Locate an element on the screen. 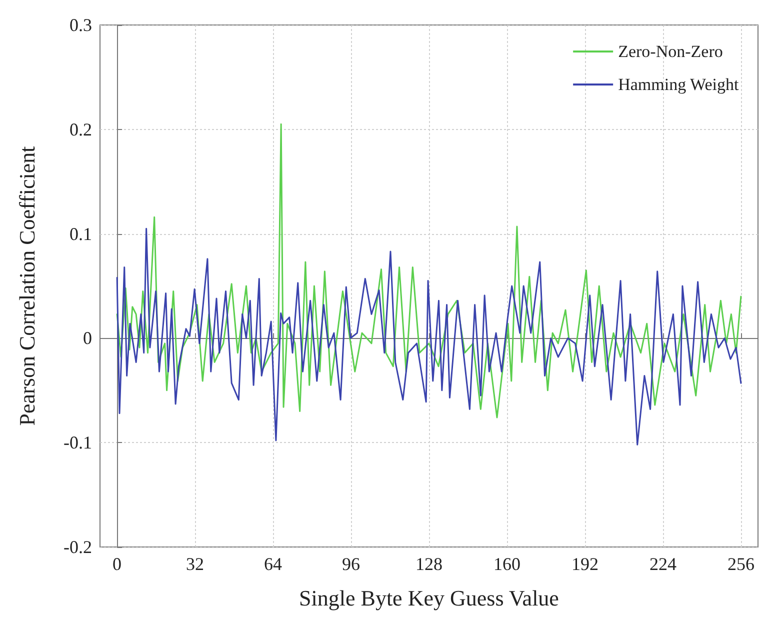 The image size is (772, 624). y-tick-label: 0 is located at coordinates (87, 338).